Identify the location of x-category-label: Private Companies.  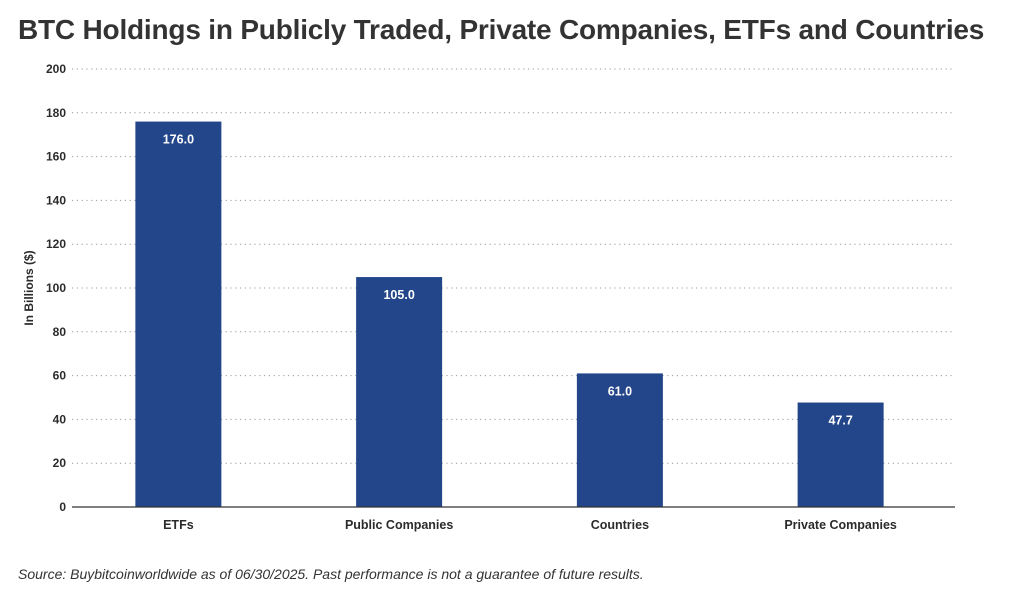
(840, 525).